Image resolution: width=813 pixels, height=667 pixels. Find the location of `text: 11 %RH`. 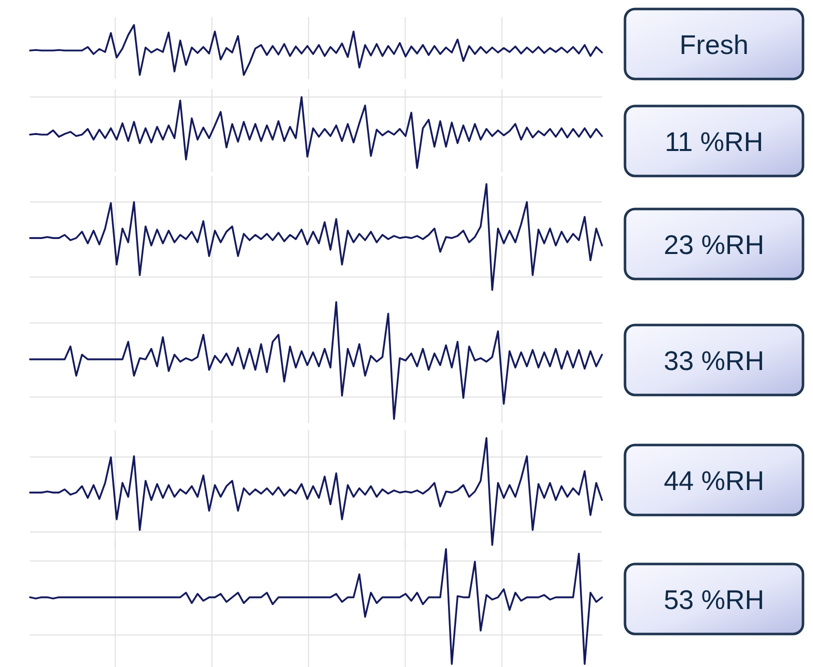

text: 11 %RH is located at coordinates (714, 142).